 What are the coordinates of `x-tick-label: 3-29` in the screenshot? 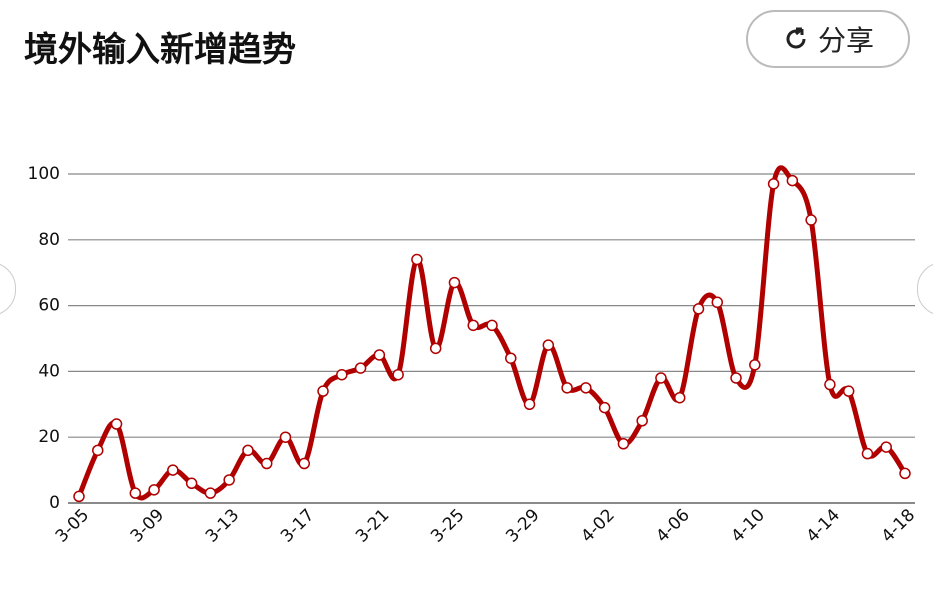 It's located at (522, 525).